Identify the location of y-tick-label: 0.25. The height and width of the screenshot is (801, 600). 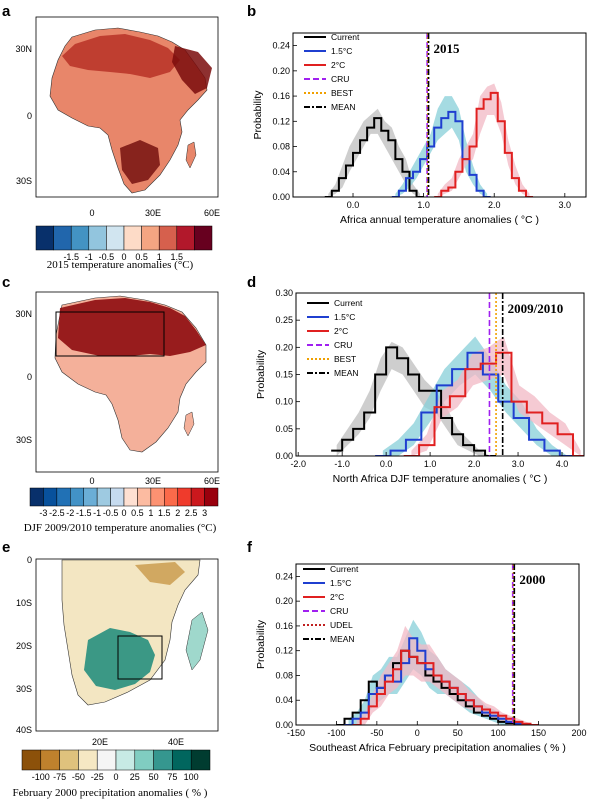
(284, 320).